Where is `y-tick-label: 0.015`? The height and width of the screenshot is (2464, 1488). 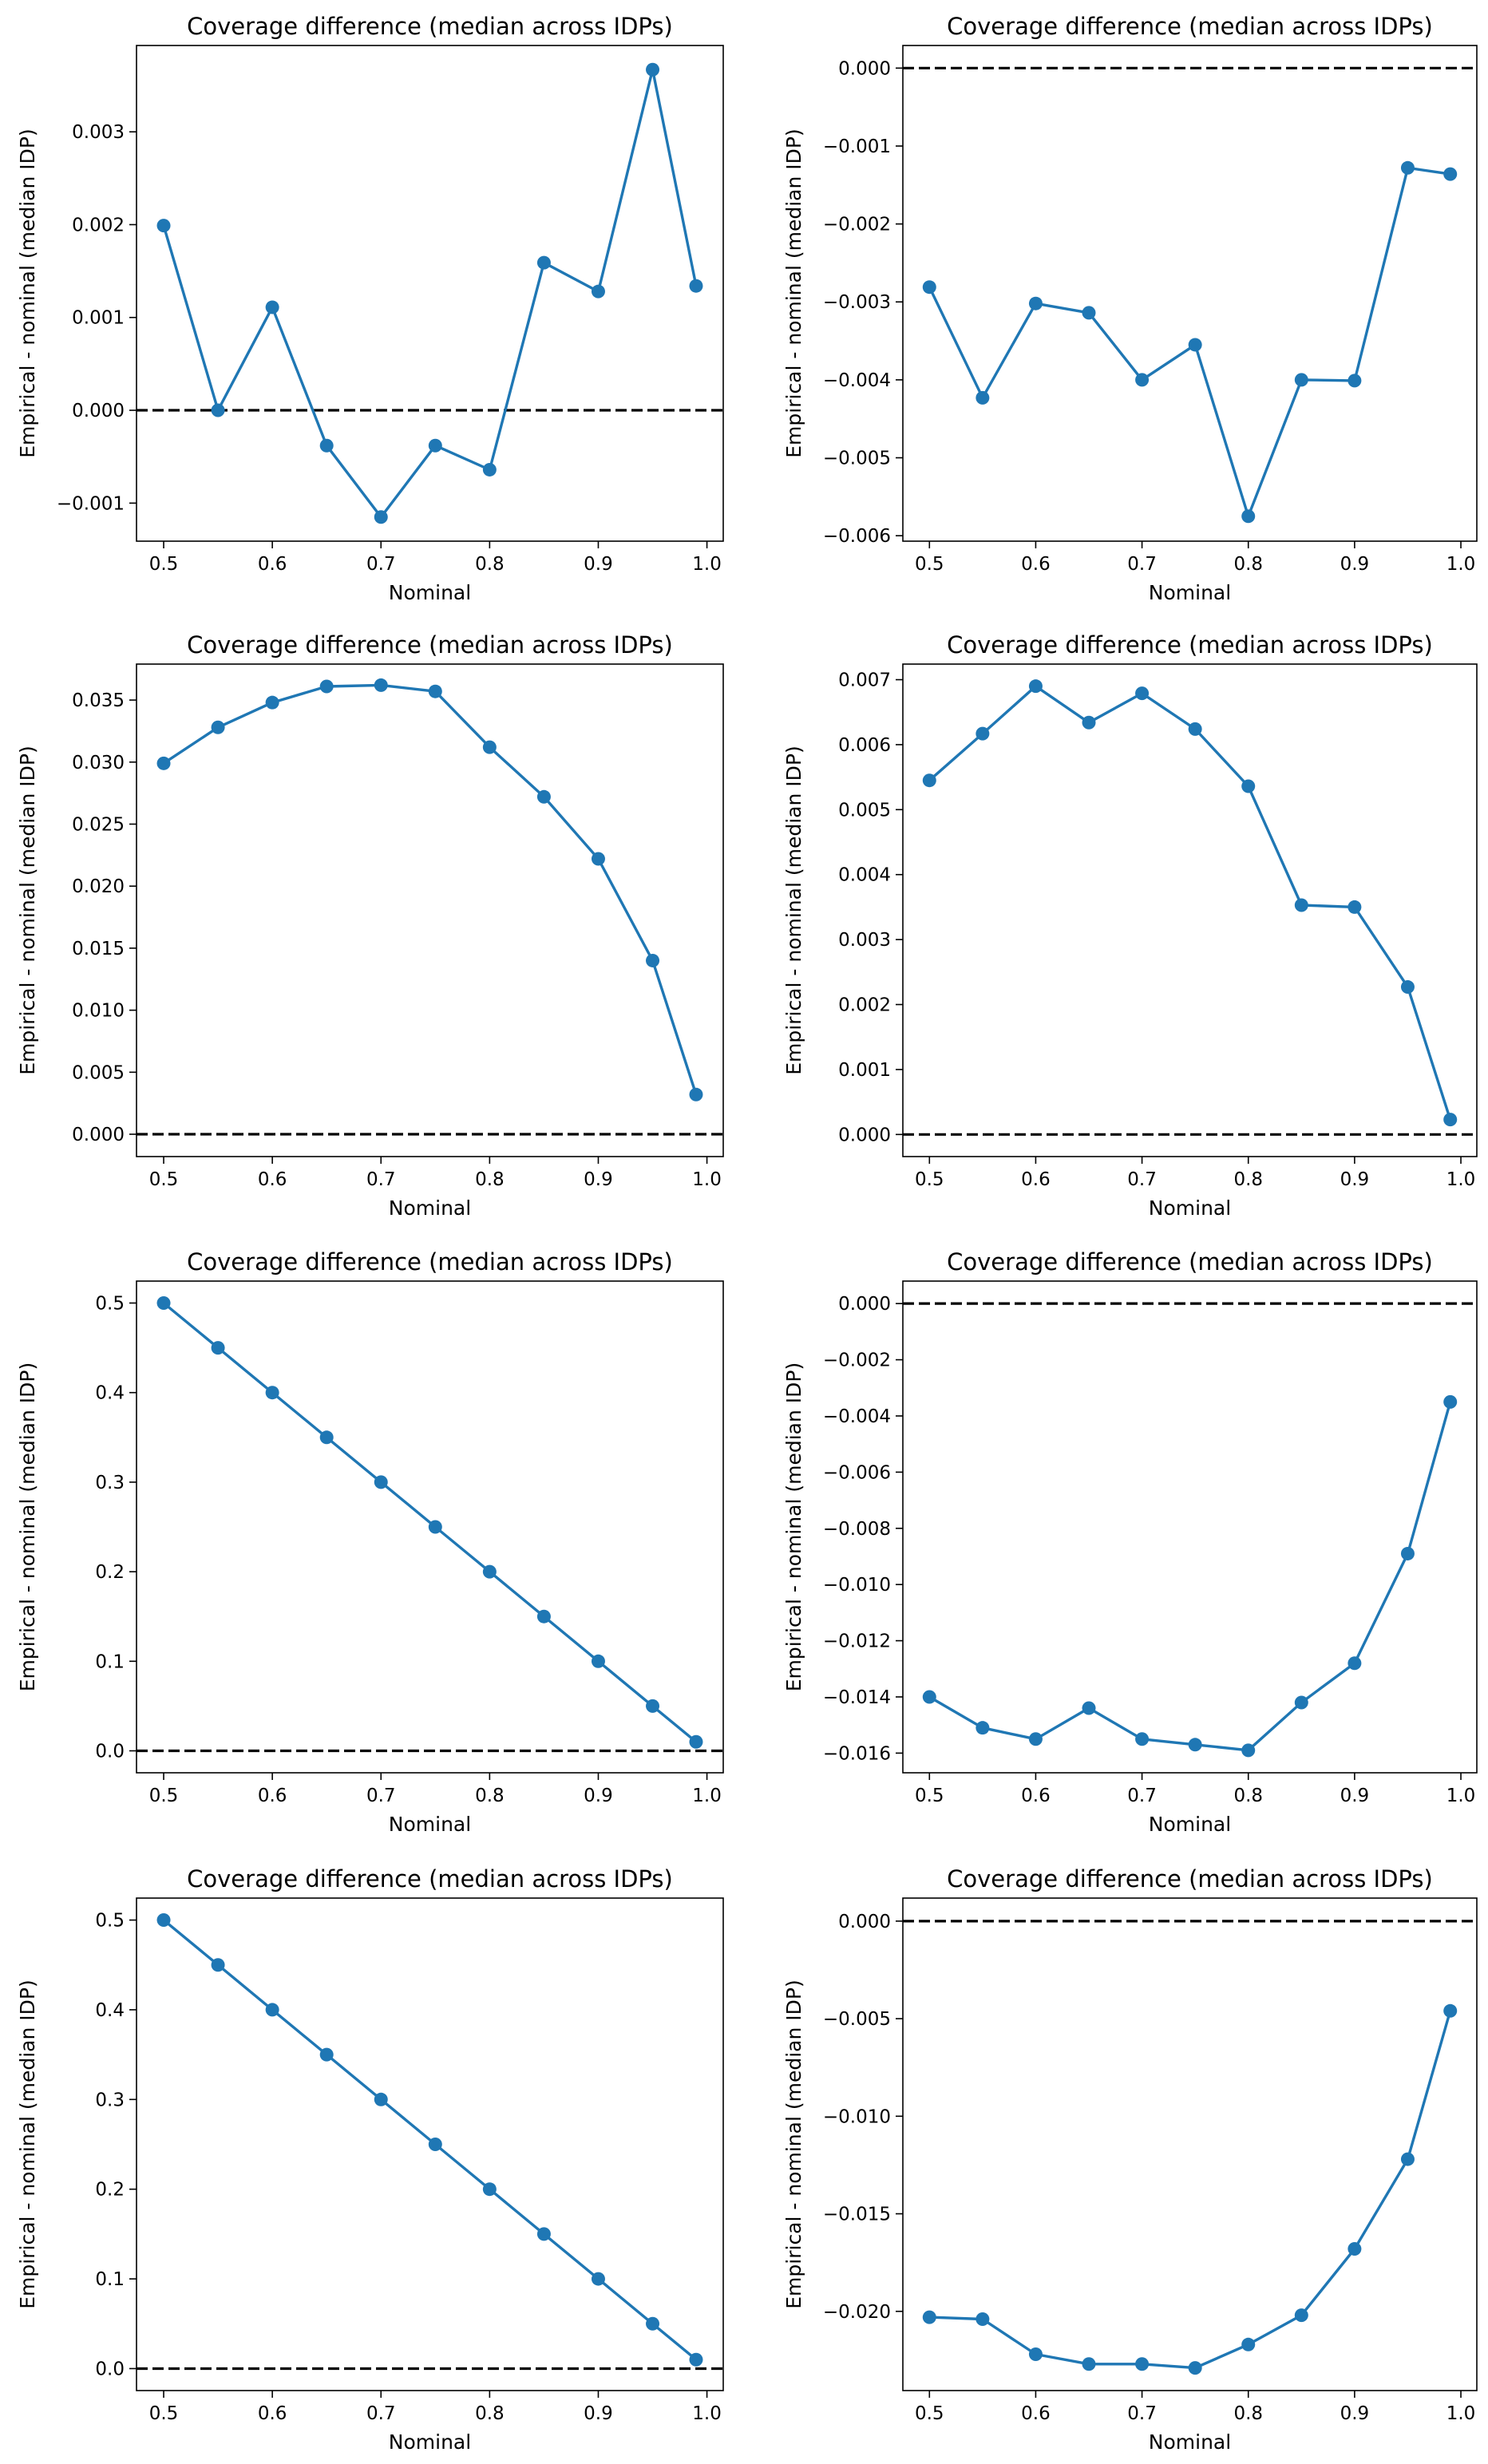 y-tick-label: 0.015 is located at coordinates (98, 949).